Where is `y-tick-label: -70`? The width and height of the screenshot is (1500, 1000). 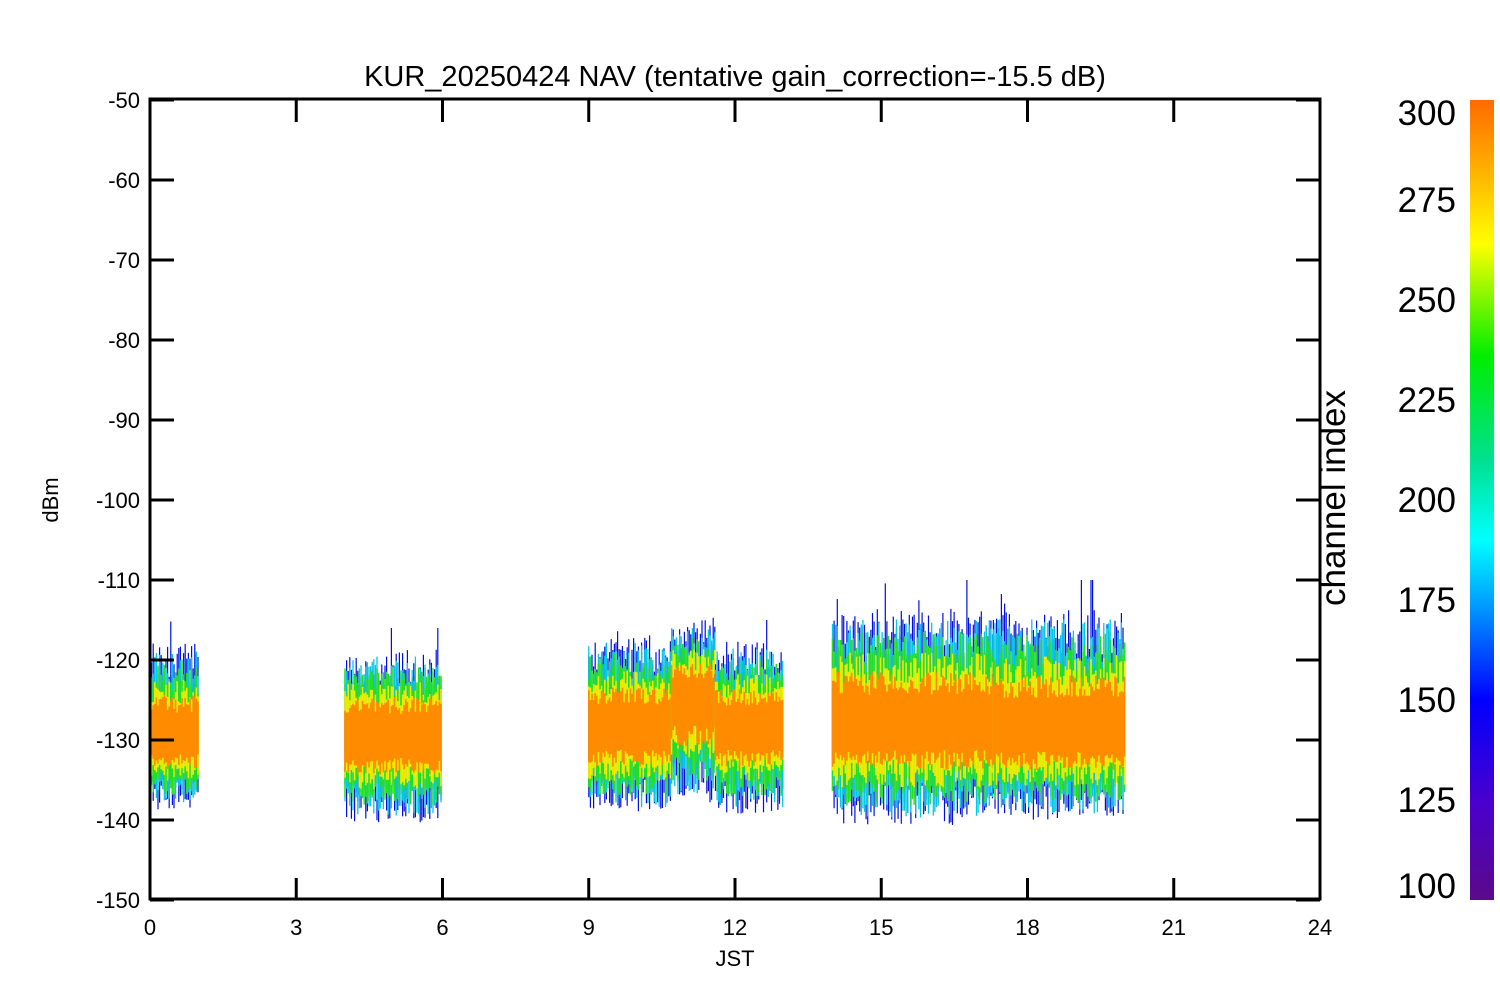
y-tick-label: -70 is located at coordinates (124, 260).